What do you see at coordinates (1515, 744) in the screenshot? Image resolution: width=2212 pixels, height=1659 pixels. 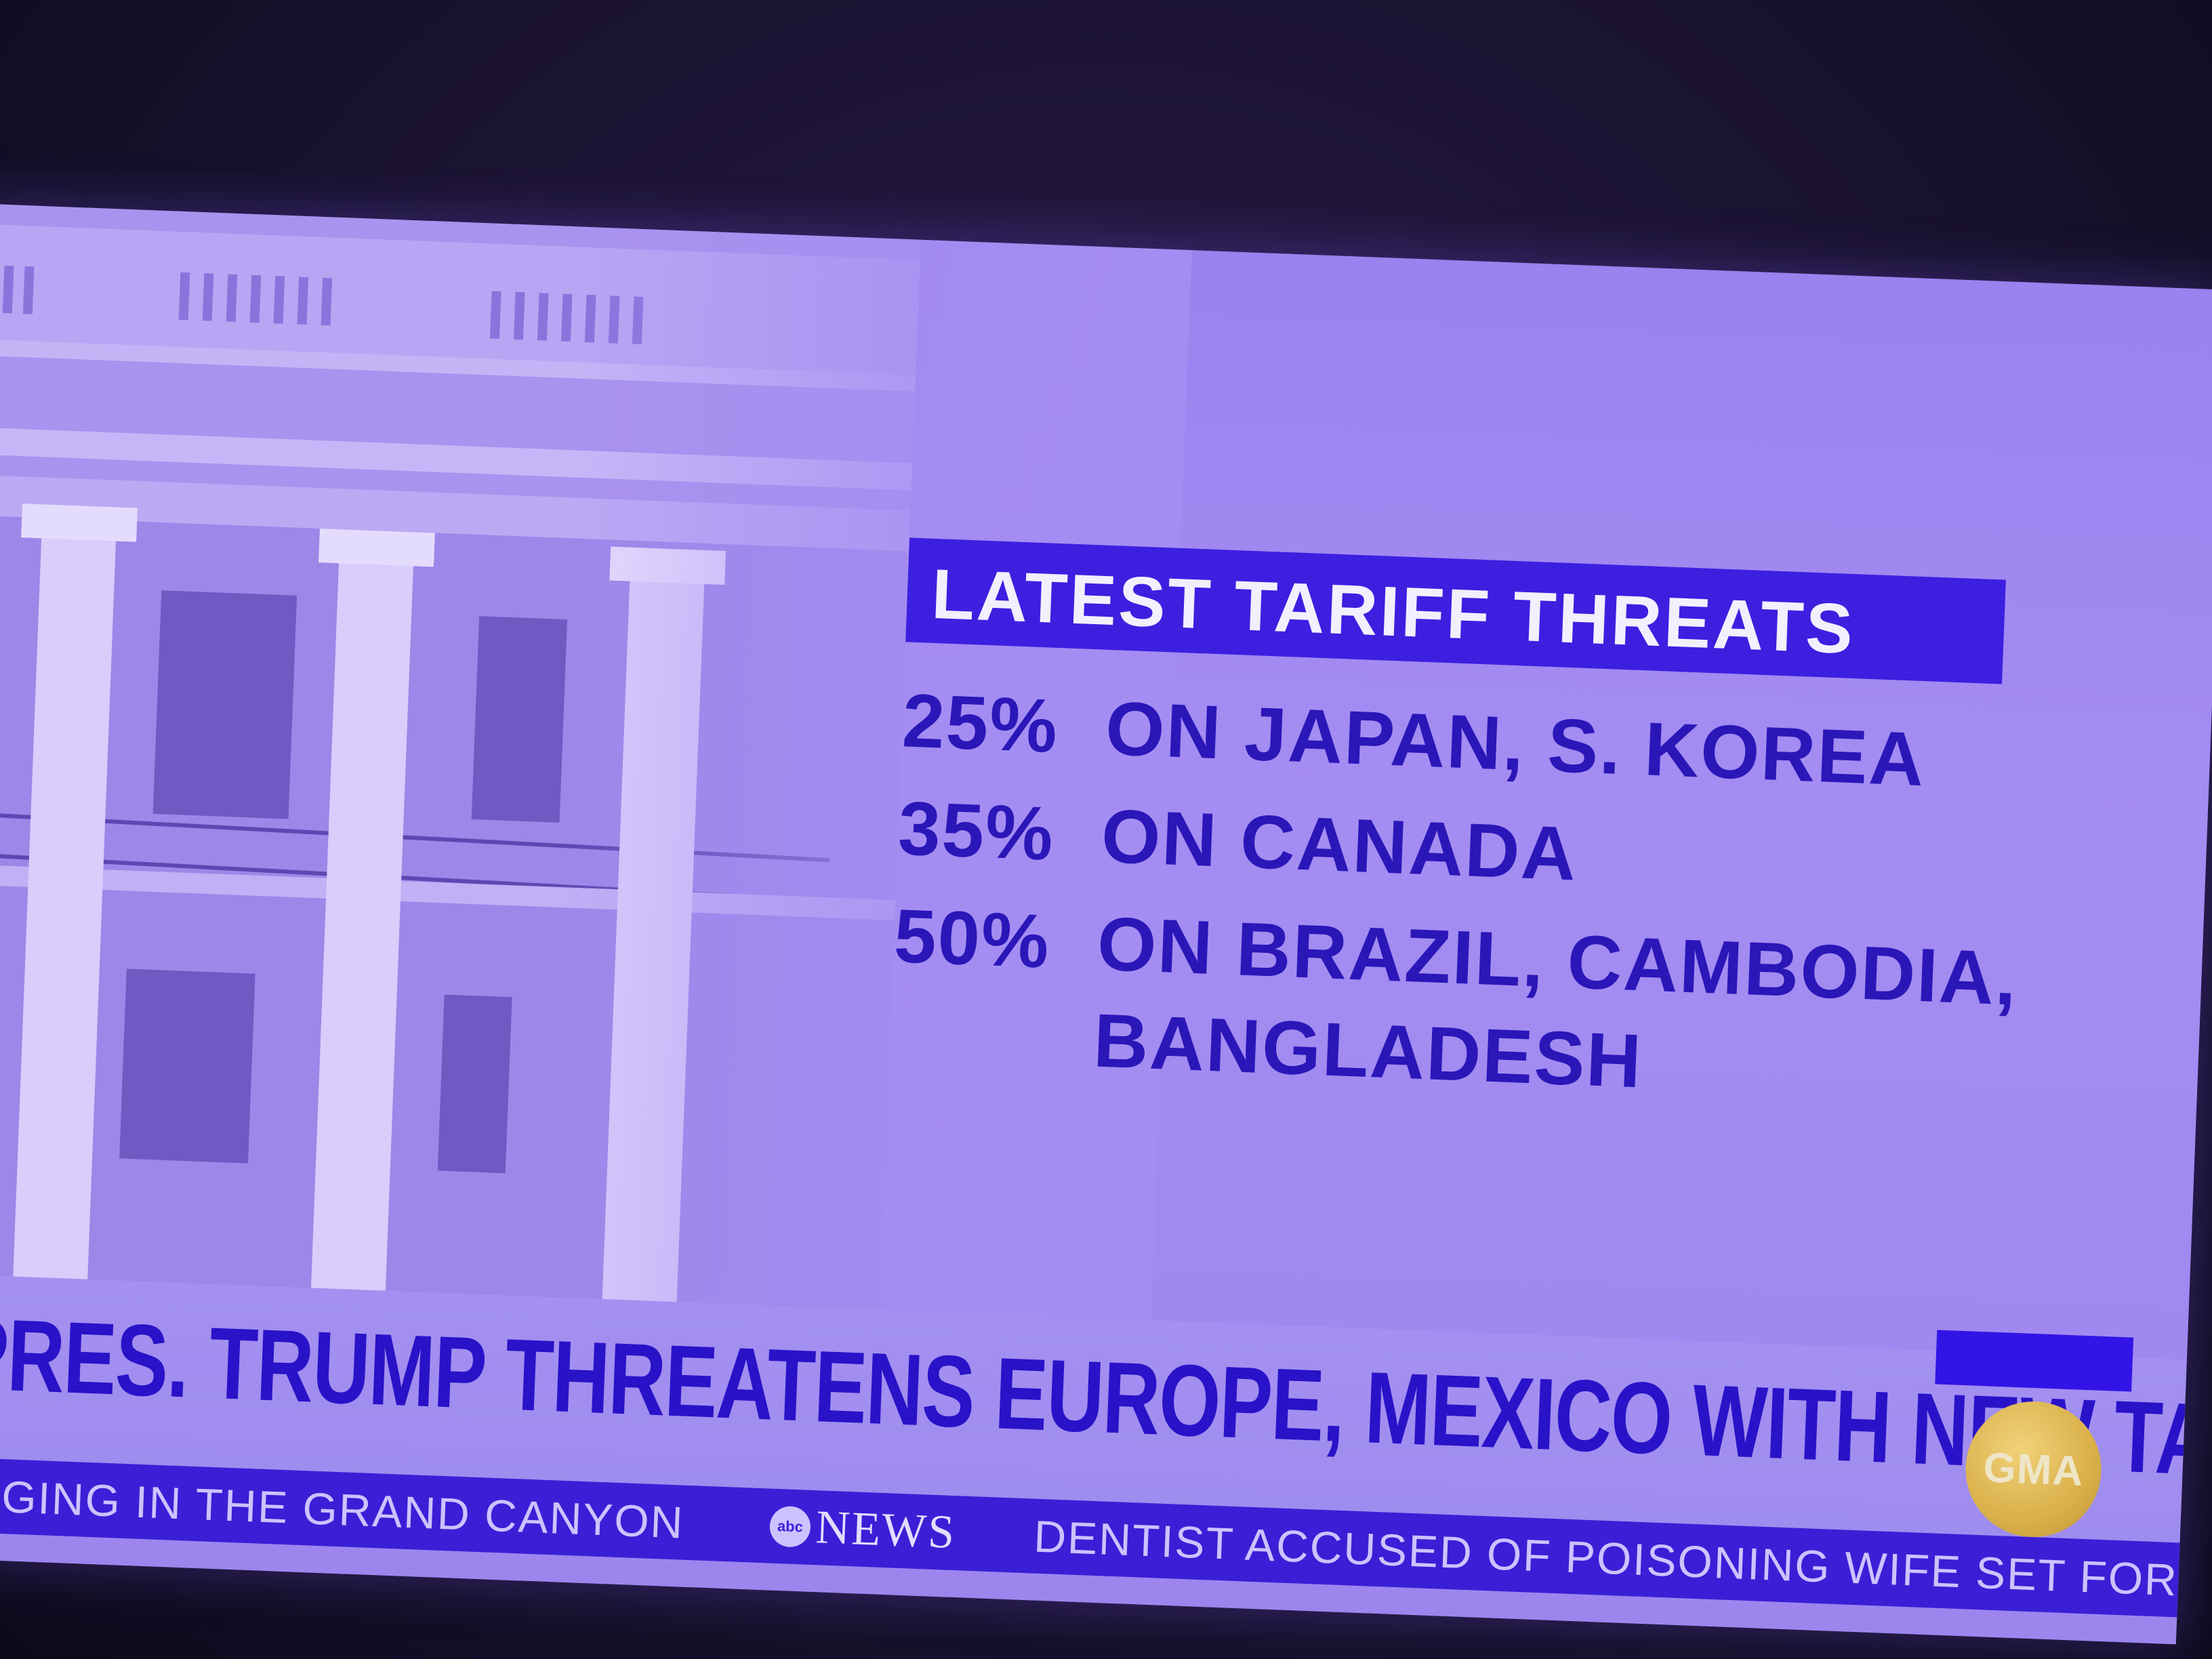 I see `tariff-countries: ON JAPAN, S. KOREA` at bounding box center [1515, 744].